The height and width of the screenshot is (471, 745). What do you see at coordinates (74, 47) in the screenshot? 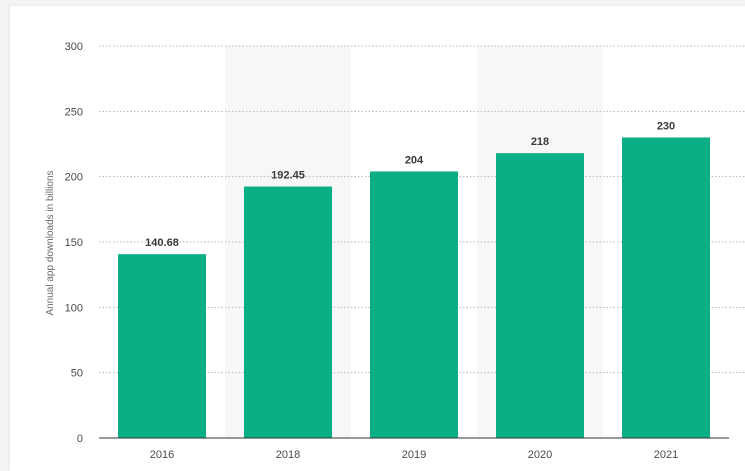
I see `y-tick-label: 300` at bounding box center [74, 47].